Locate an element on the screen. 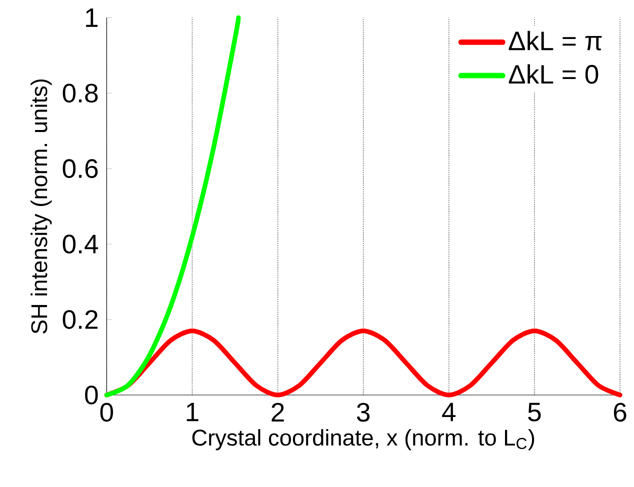 The width and height of the screenshot is (634, 487). x-tick-label: 3 is located at coordinates (363, 412).